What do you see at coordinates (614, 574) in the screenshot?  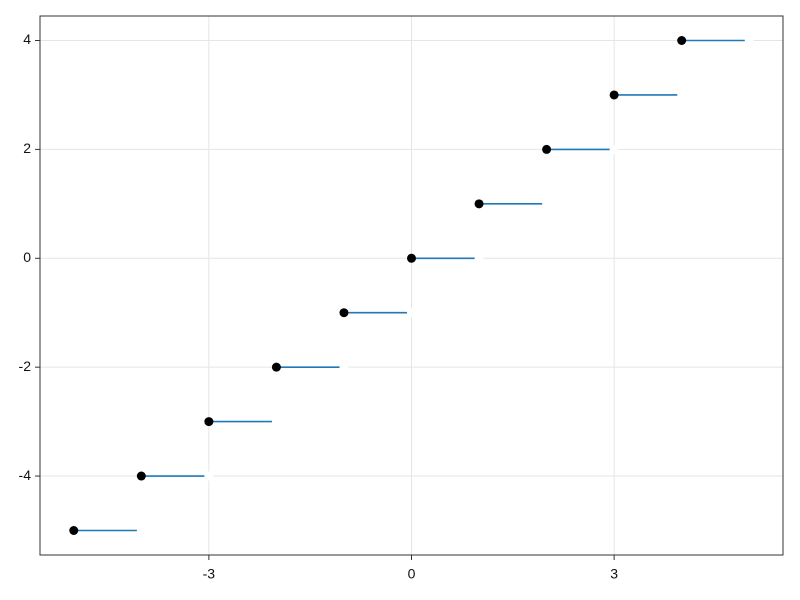 I see `x-tick-label: 3` at bounding box center [614, 574].